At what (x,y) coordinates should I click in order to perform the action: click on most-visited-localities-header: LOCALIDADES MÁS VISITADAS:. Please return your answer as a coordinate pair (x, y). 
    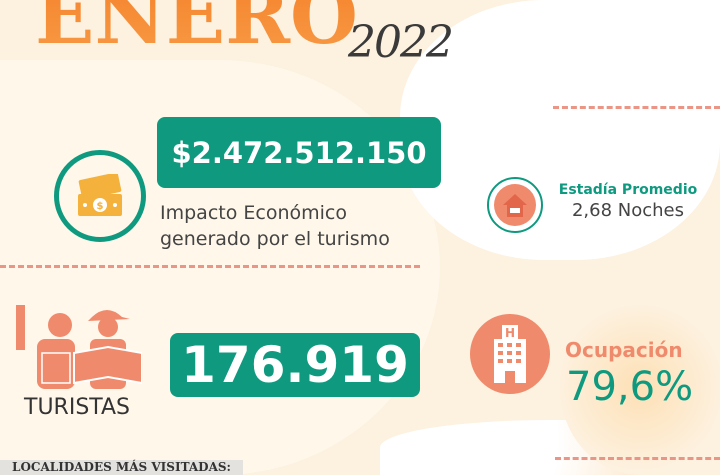
    Looking at the image, I should click on (121, 467).